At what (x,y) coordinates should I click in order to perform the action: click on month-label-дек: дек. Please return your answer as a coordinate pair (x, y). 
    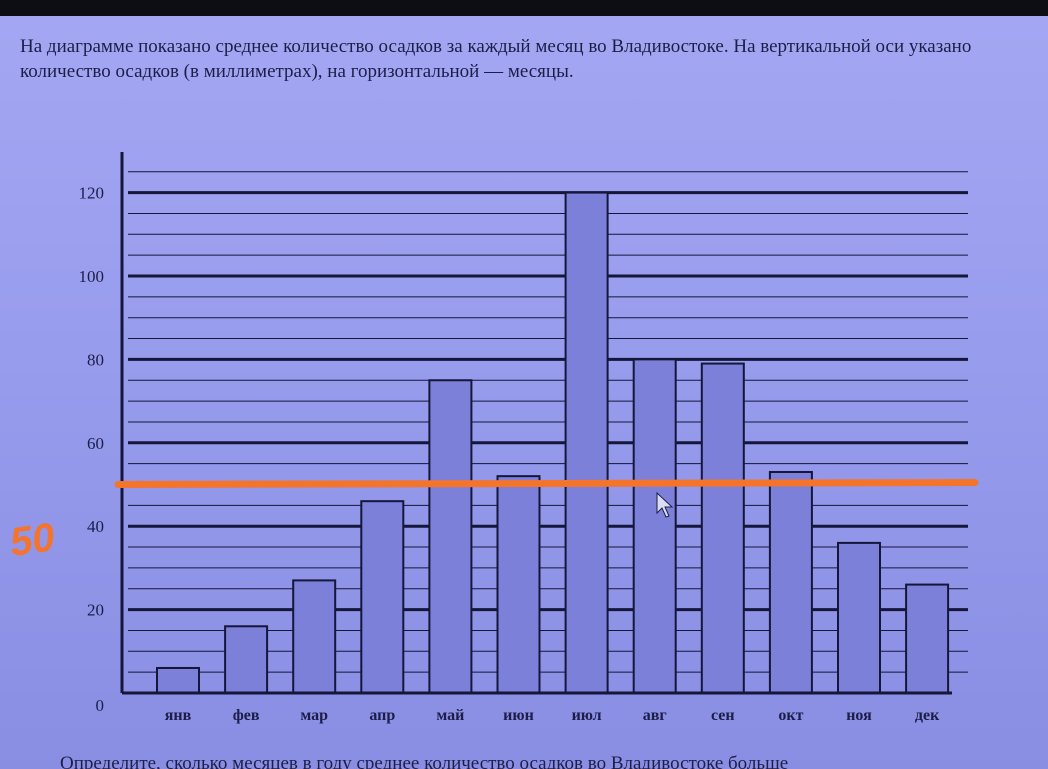
    Looking at the image, I should click on (927, 715).